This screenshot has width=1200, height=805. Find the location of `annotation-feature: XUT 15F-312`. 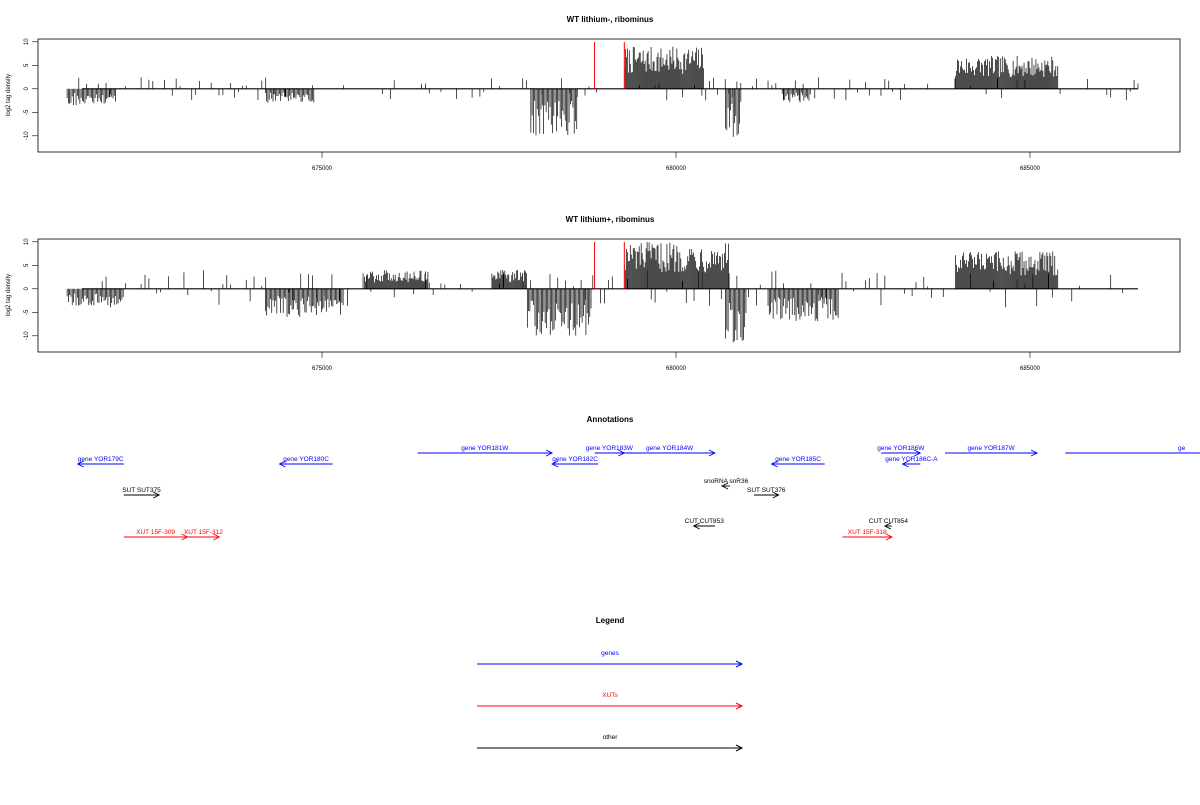

annotation-feature: XUT 15F-312 is located at coordinates (203, 535).